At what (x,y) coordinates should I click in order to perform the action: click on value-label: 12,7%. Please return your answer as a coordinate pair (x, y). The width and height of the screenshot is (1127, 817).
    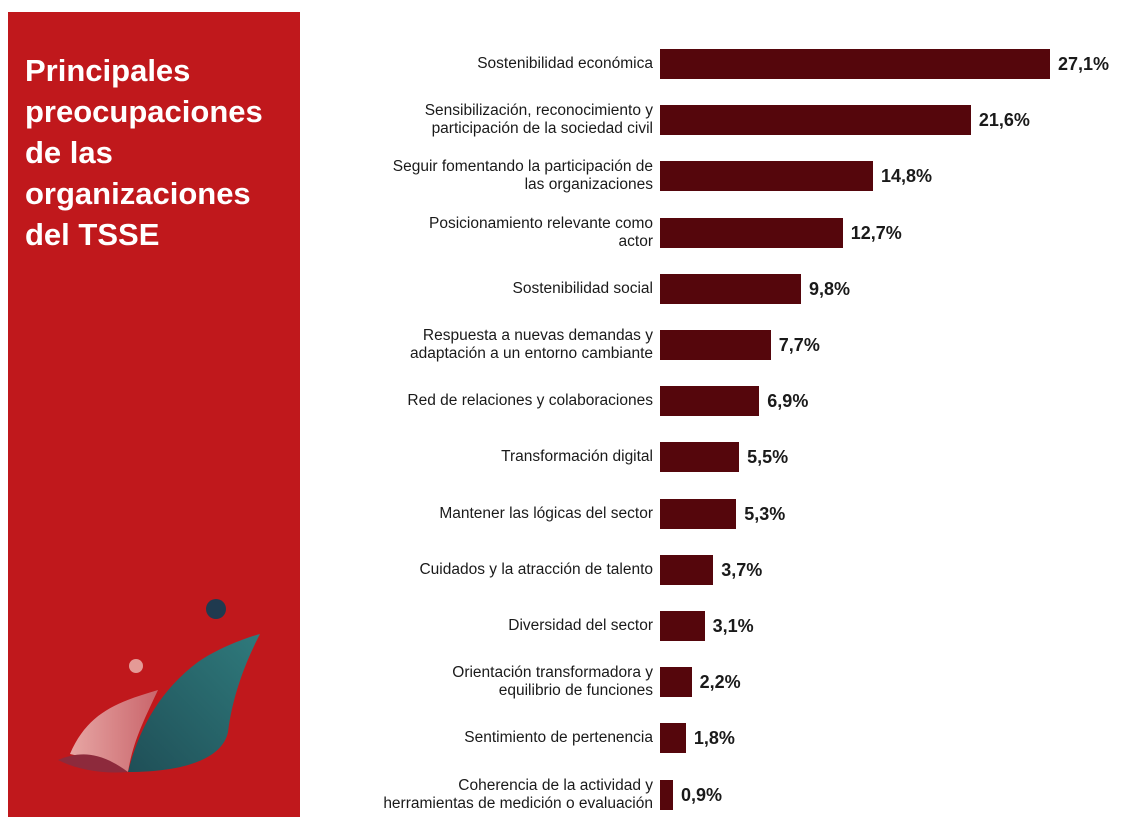
    Looking at the image, I should click on (876, 232).